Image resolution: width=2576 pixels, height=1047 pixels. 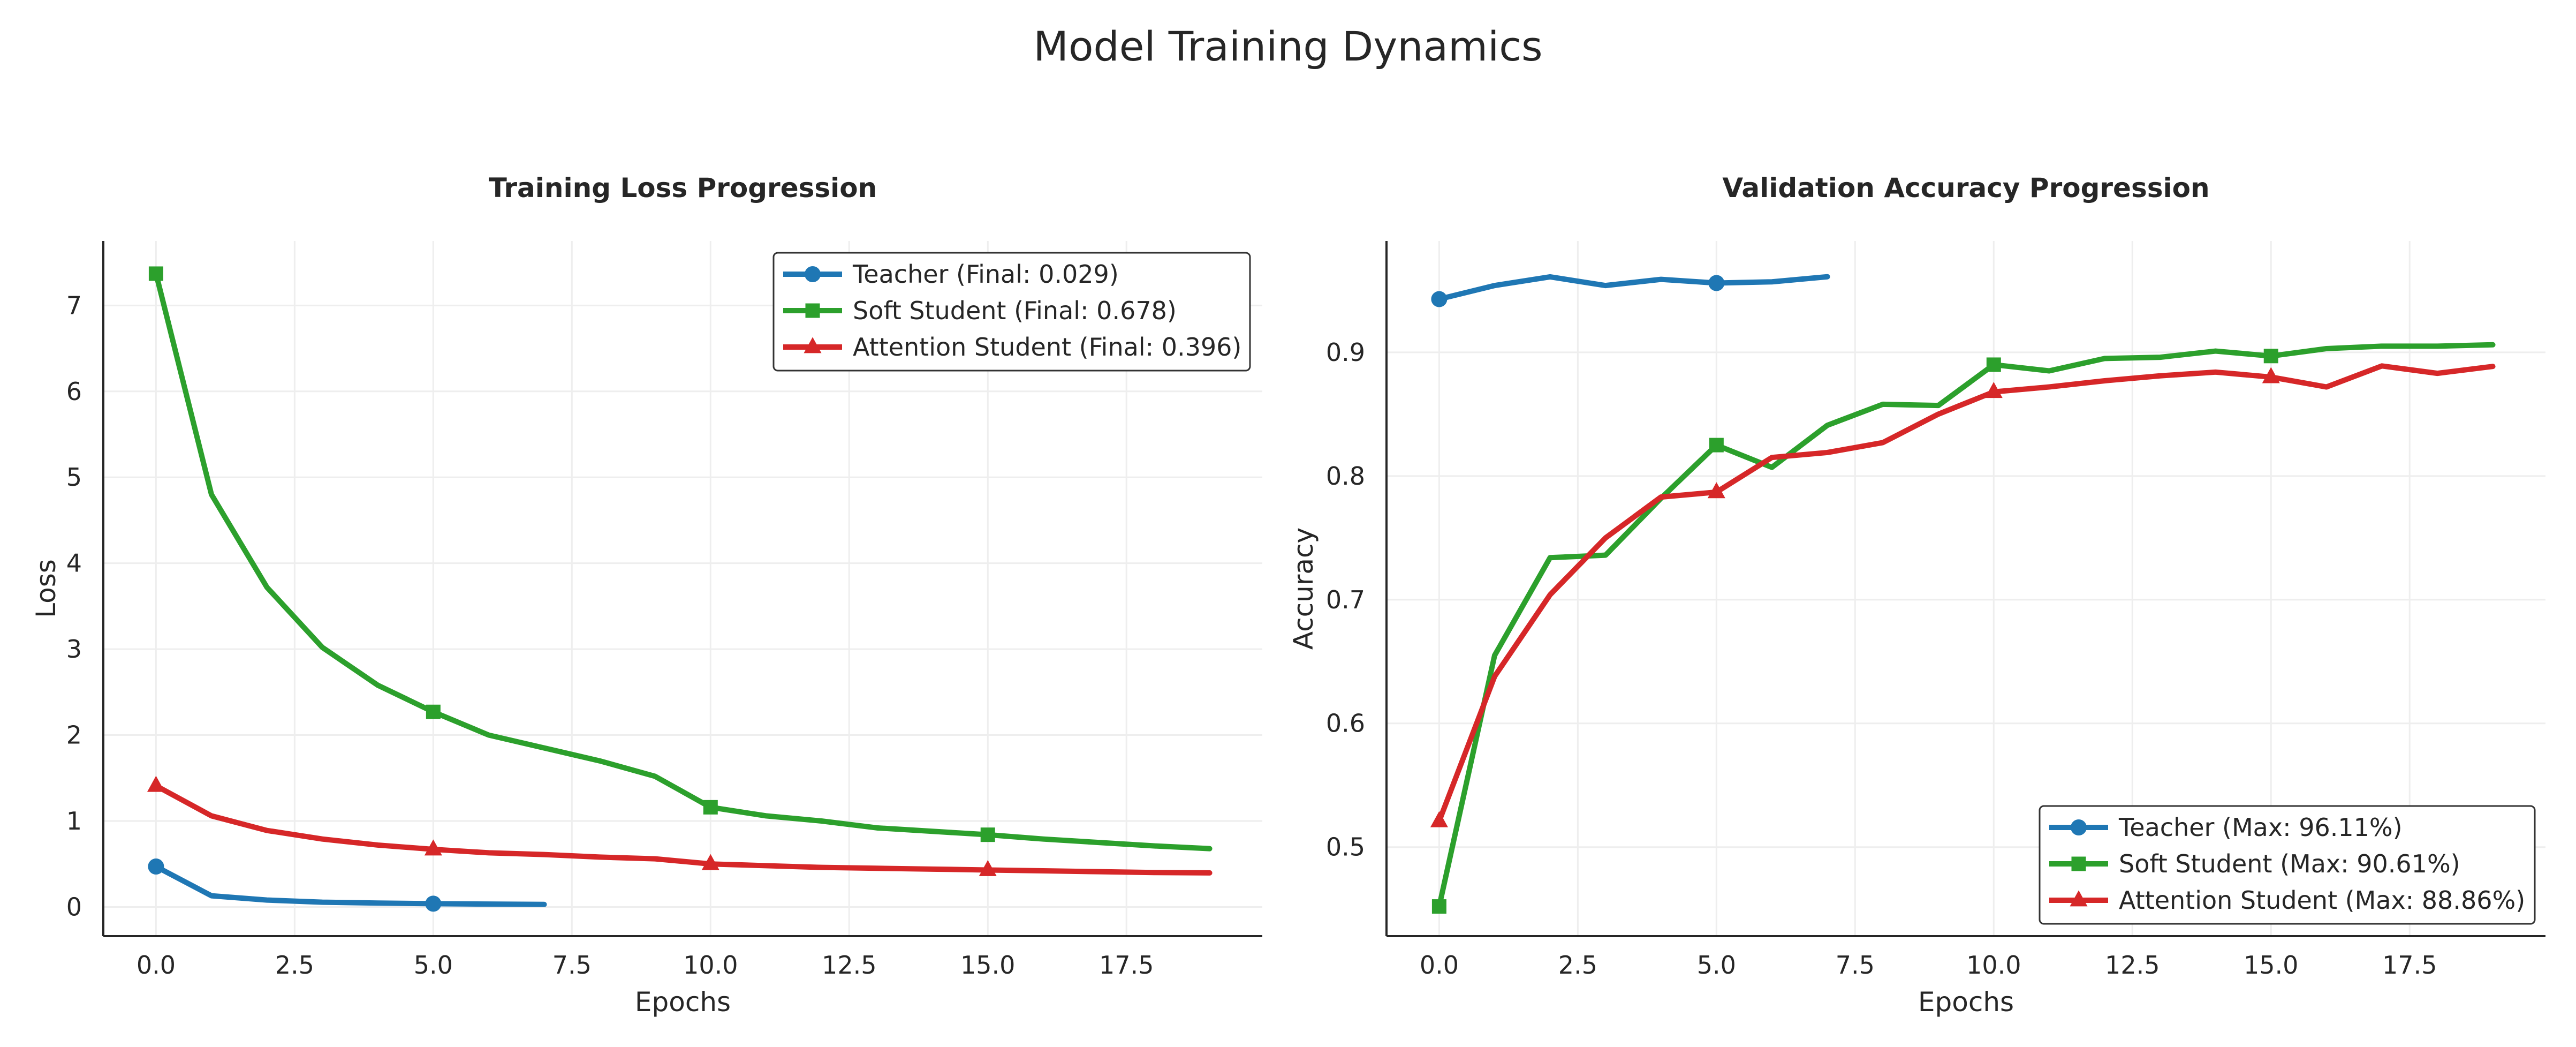 What do you see at coordinates (1288, 46) in the screenshot?
I see `figure-title: Model Training Dynamics` at bounding box center [1288, 46].